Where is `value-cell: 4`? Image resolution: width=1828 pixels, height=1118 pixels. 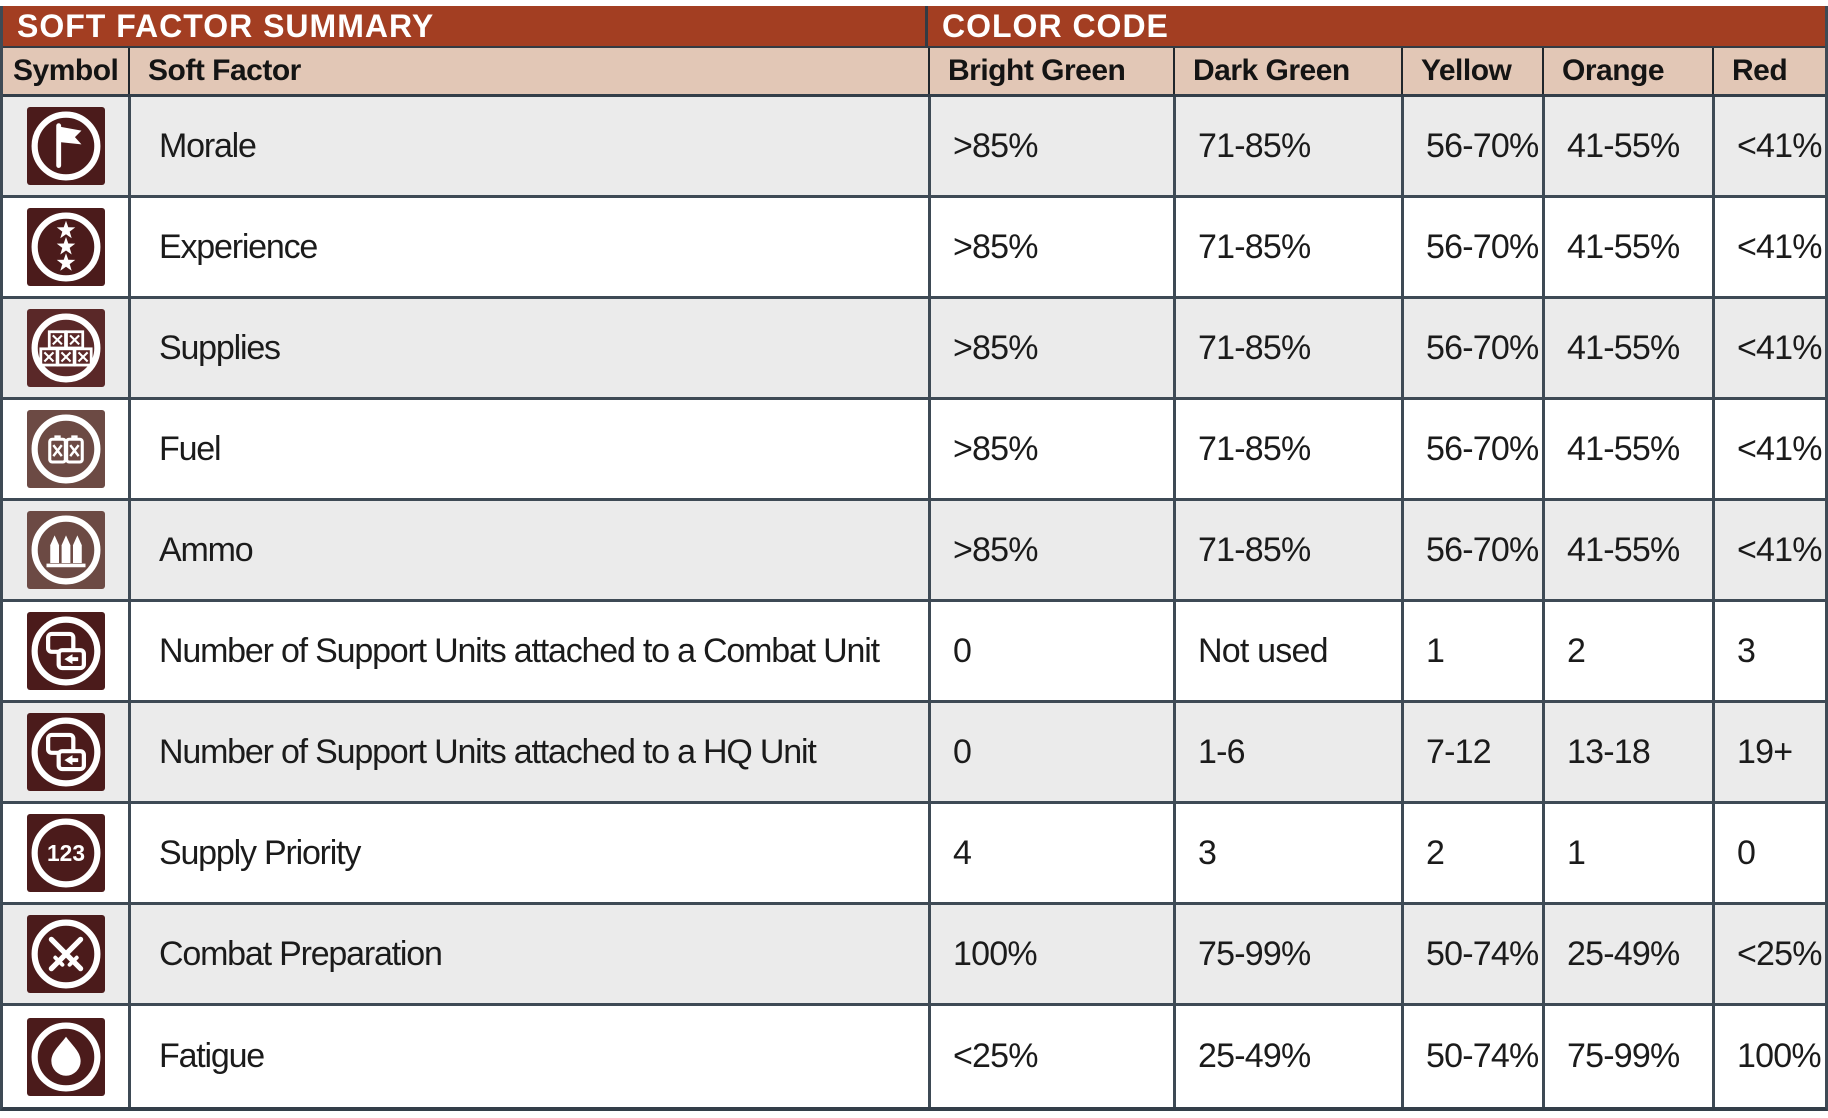 value-cell: 4 is located at coordinates (1050, 853).